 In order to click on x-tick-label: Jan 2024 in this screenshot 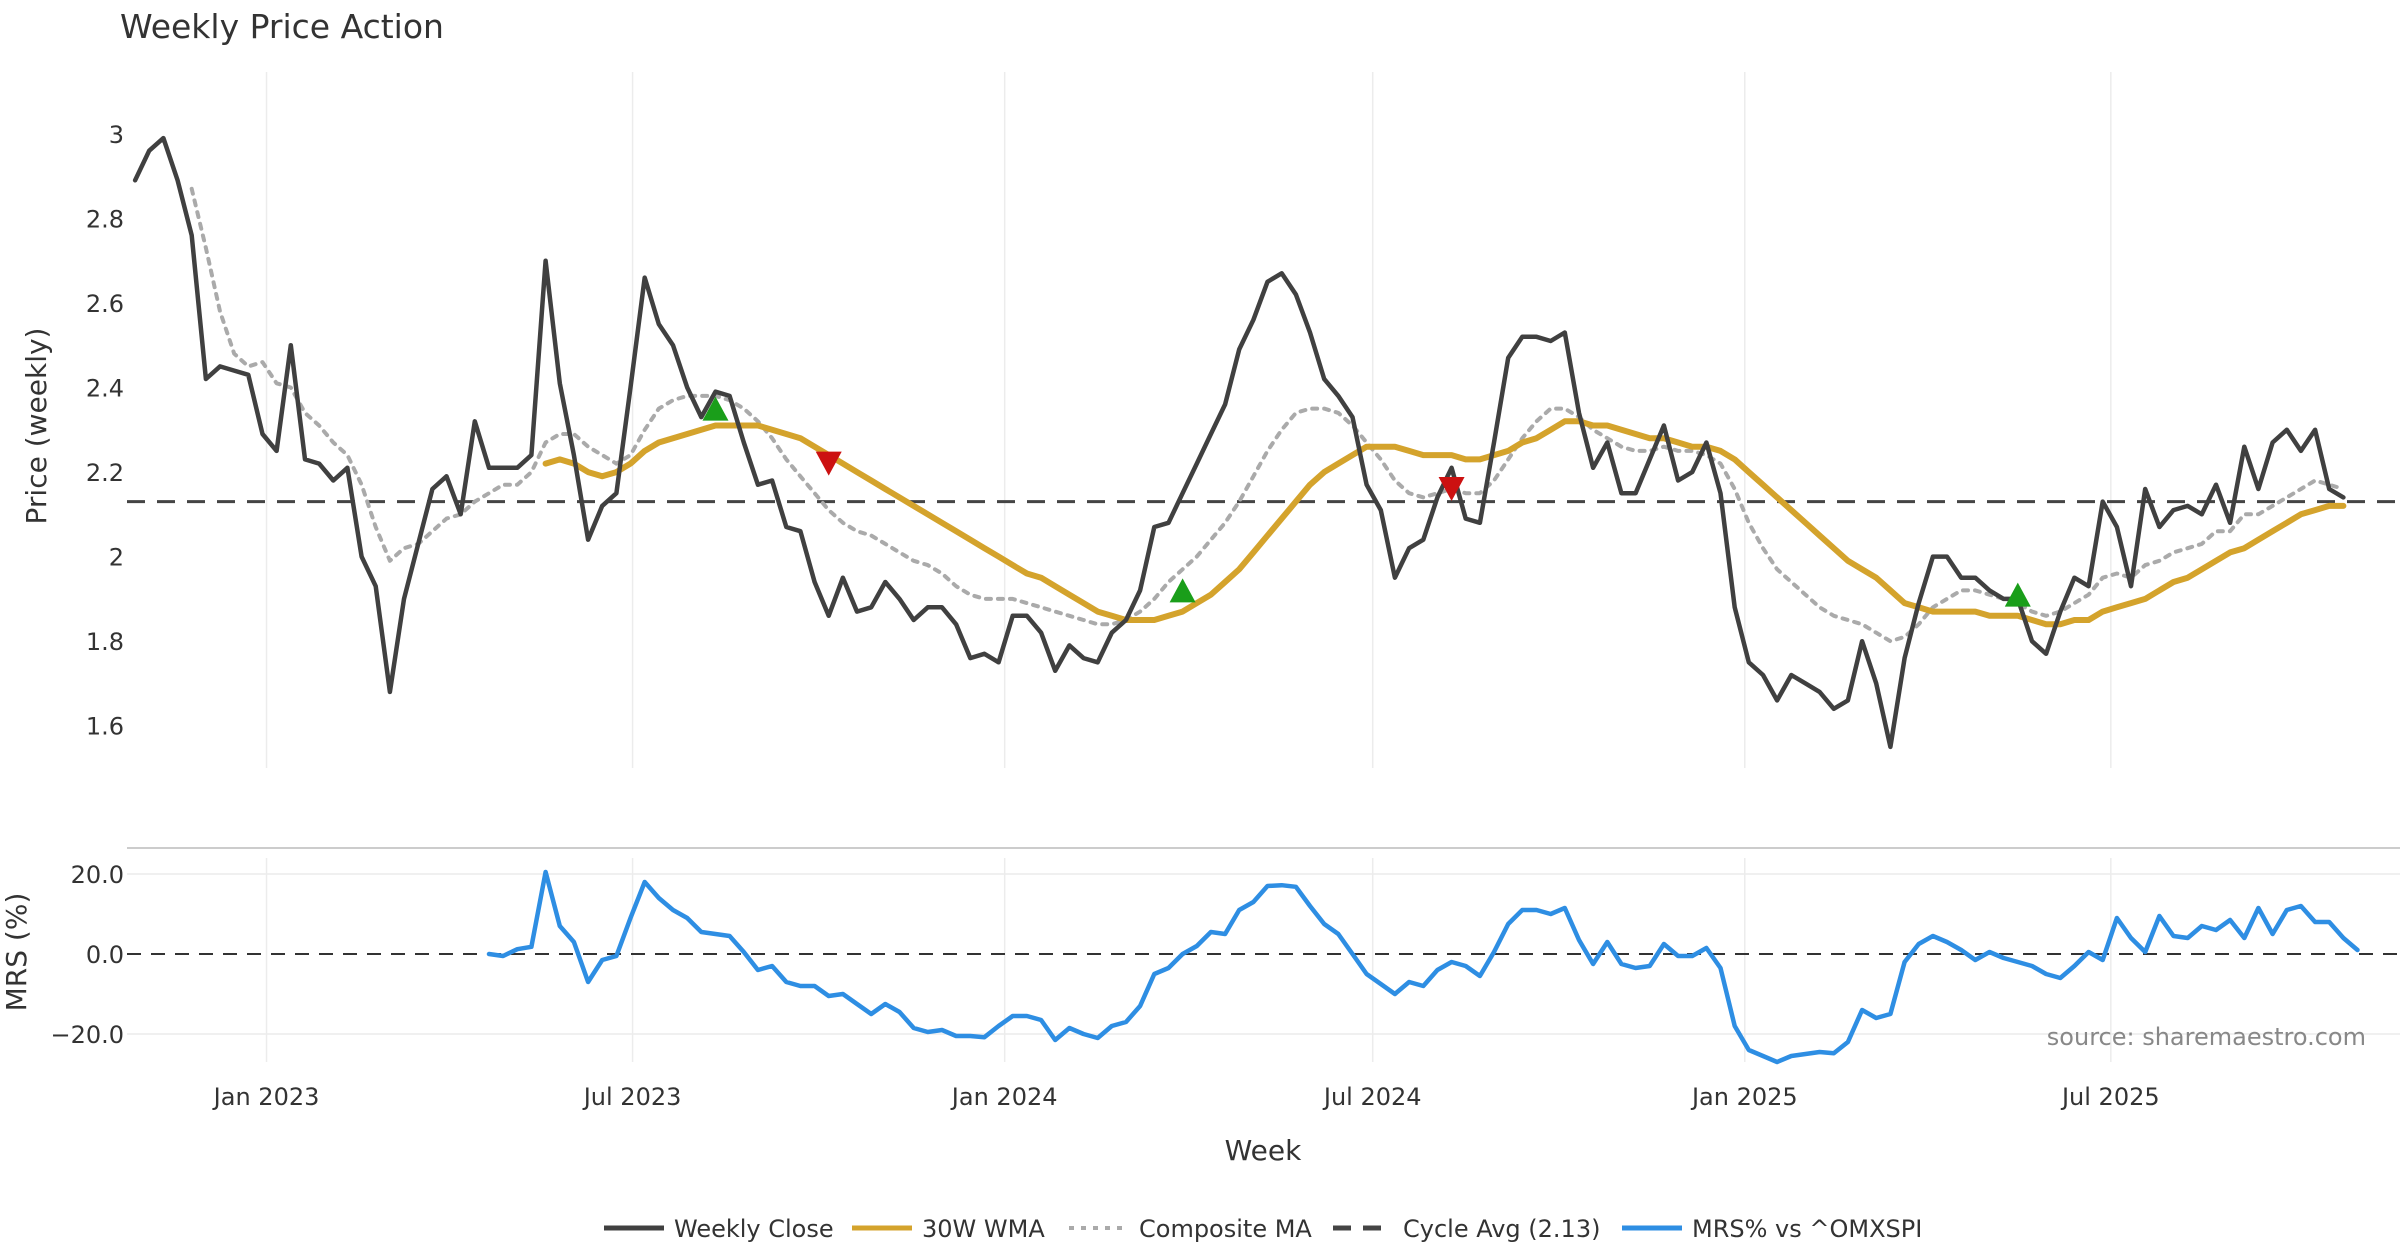, I will do `click(1004, 1097)`.